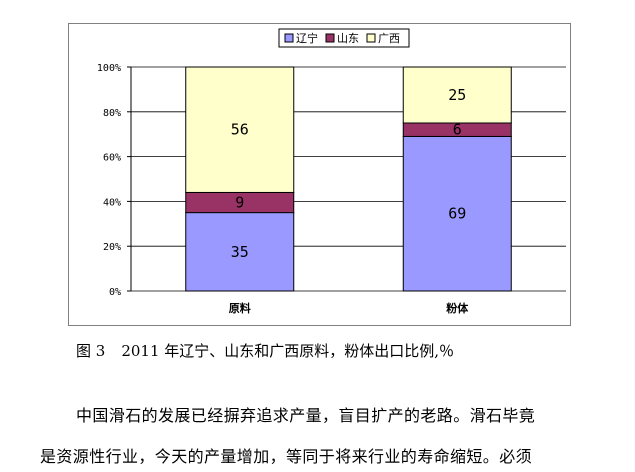 This screenshot has height=472, width=635. I want to click on body-paragraph-line: 是资源性行业，今天的产量增加，等同于将来行业的寿命缩短。必须, so click(286, 456).